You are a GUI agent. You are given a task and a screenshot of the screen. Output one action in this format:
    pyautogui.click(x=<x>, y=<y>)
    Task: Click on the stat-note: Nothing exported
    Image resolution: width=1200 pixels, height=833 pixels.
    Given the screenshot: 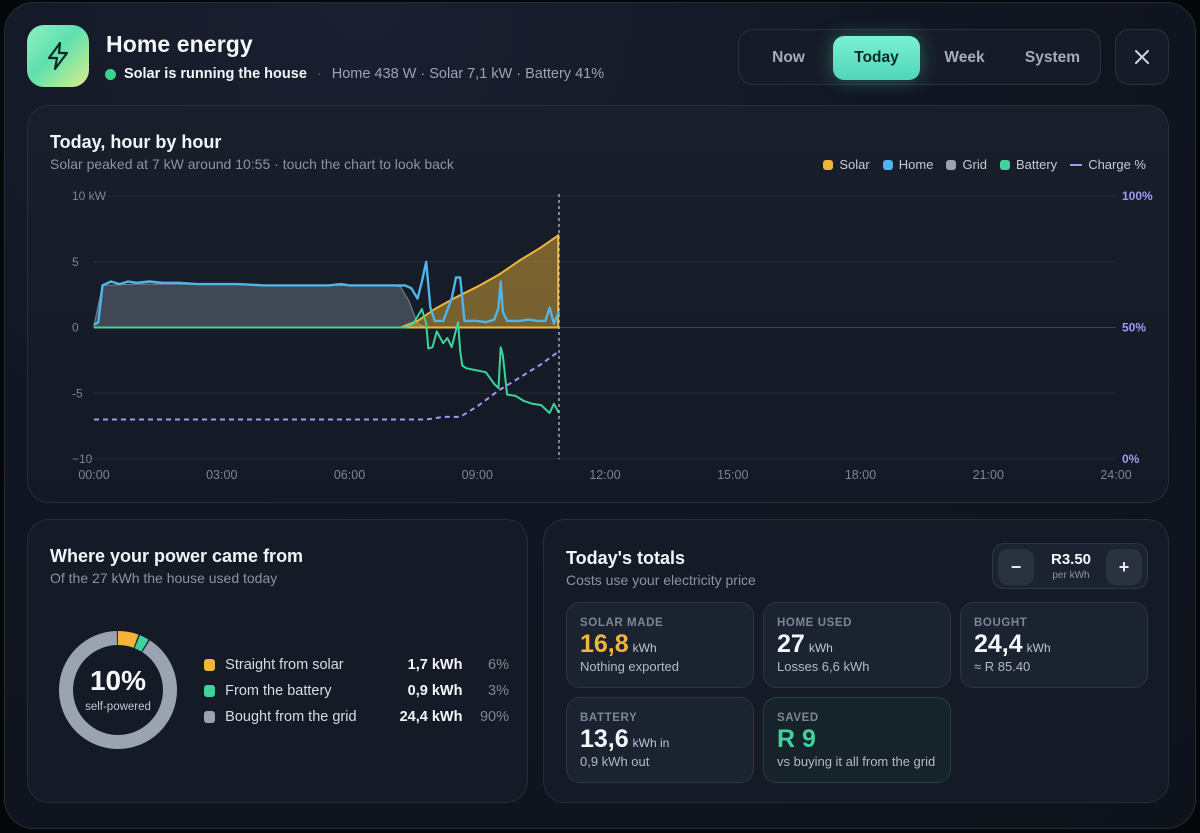 What is the action you would take?
    pyautogui.click(x=630, y=666)
    